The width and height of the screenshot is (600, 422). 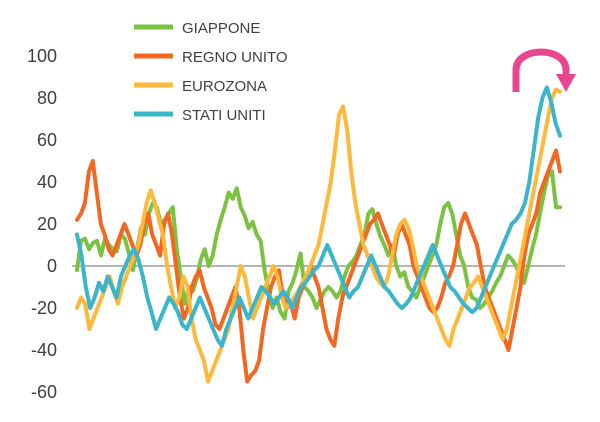 What do you see at coordinates (42, 56) in the screenshot?
I see `y-tick-label: 100` at bounding box center [42, 56].